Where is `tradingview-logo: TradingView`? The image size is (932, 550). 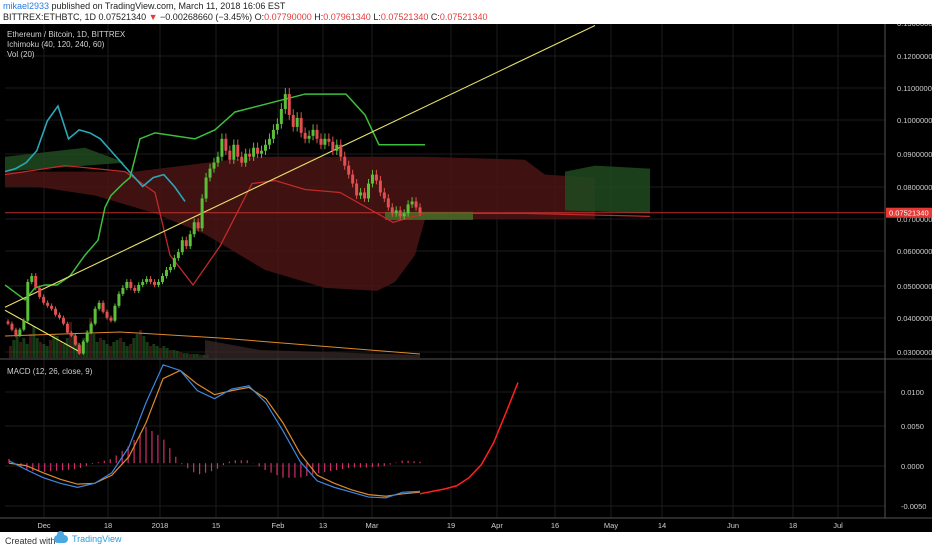 tradingview-logo: TradingView is located at coordinates (88, 537).